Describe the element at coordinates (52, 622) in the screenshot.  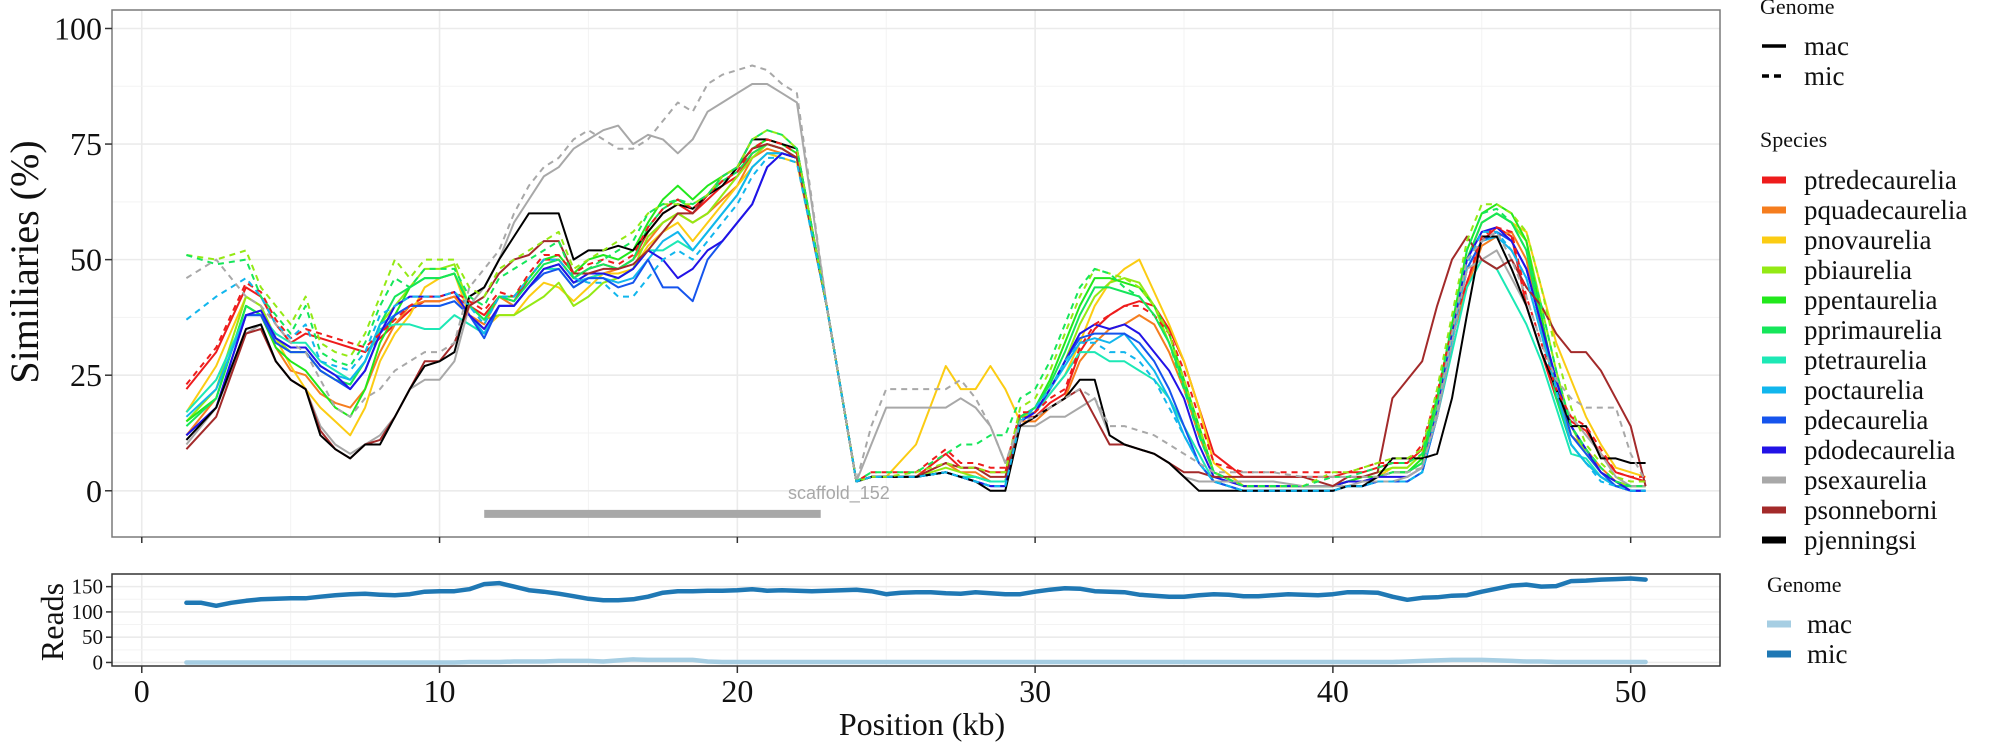
I see `reads-y-axis-title: Reads` at that location.